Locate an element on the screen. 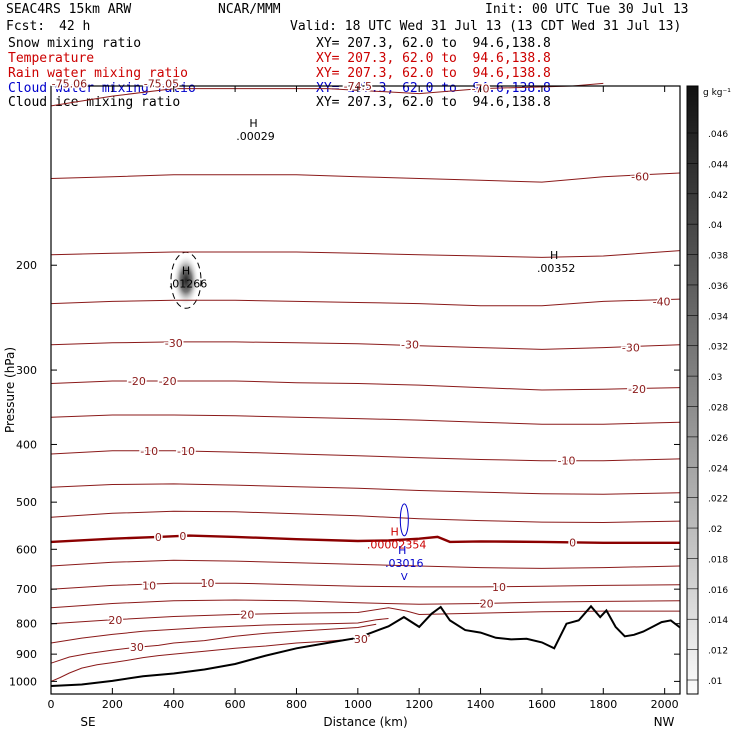  x-tick-label-8: 1600 is located at coordinates (542, 704).